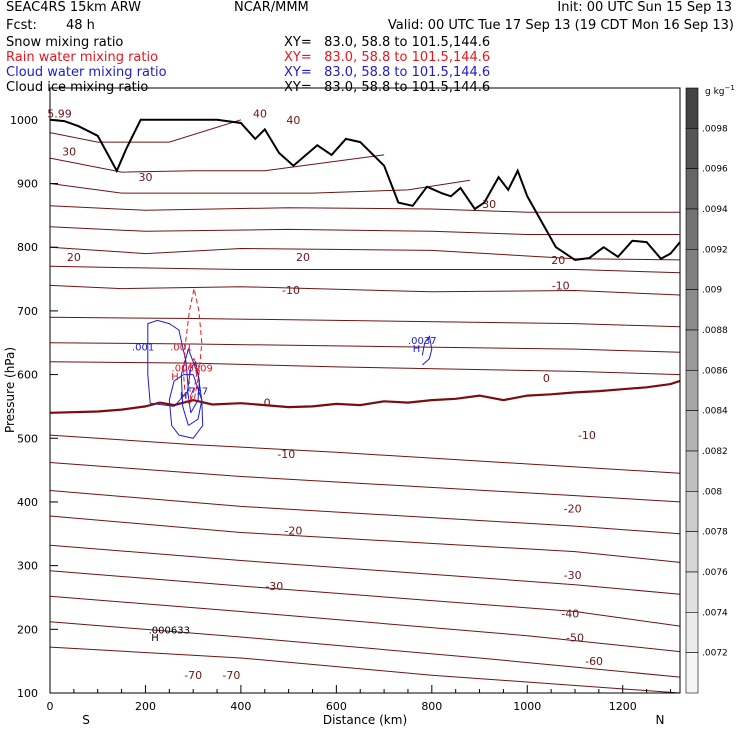 Image resolution: width=740 pixels, height=740 pixels. Describe the element at coordinates (74, 7) in the screenshot. I see `model-title: SEAC4RS 15km ARW` at that location.